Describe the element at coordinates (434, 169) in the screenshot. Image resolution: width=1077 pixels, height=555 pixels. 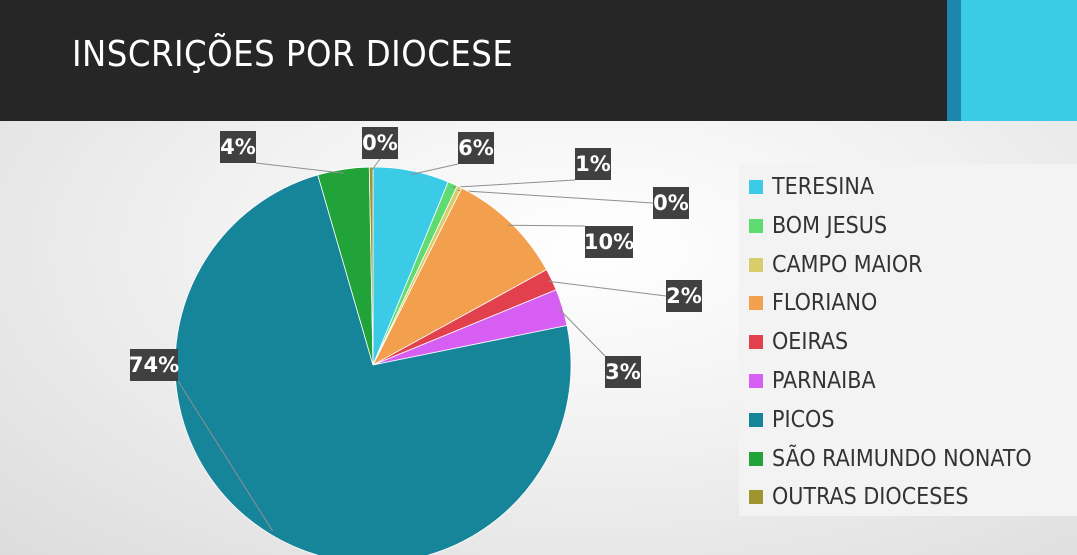
I see `leader-line-teresina` at that location.